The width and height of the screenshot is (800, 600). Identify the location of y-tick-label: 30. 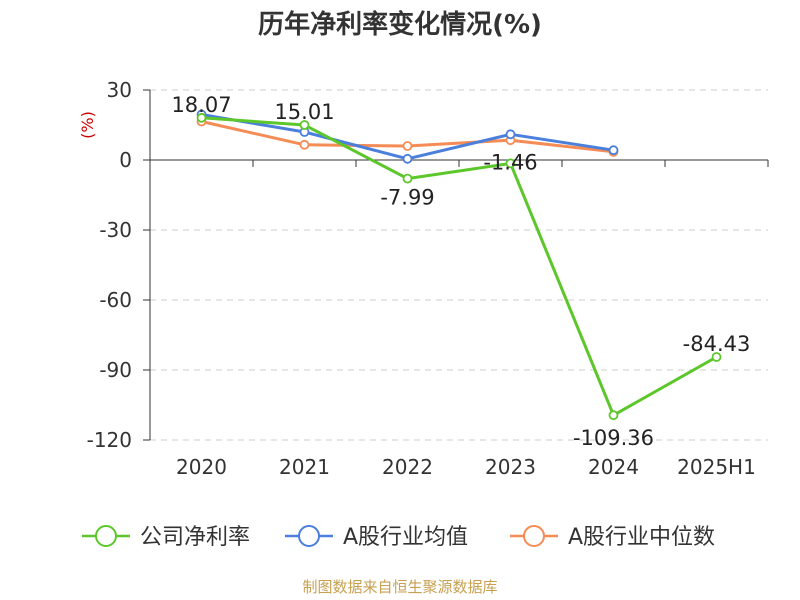
(119, 90).